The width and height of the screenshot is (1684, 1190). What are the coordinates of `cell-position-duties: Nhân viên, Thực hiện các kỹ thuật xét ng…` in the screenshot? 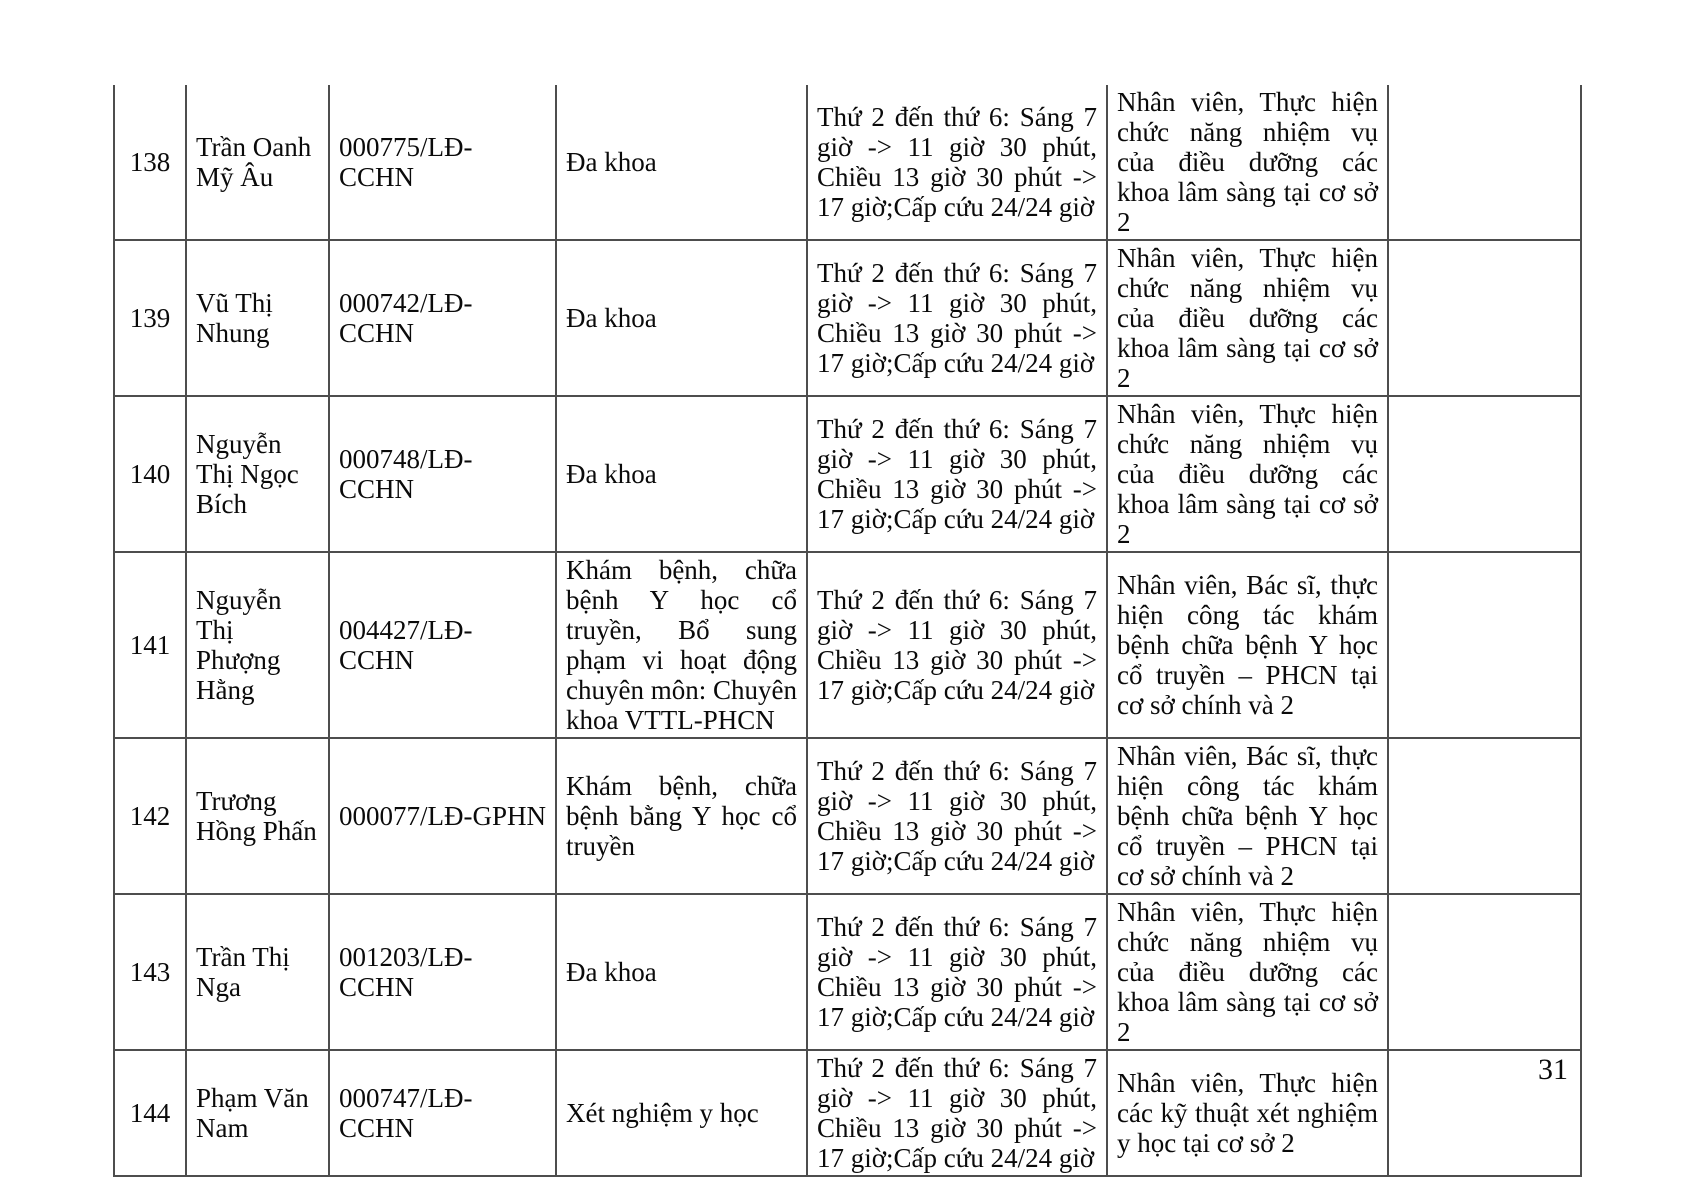 It's located at (1247, 1113).